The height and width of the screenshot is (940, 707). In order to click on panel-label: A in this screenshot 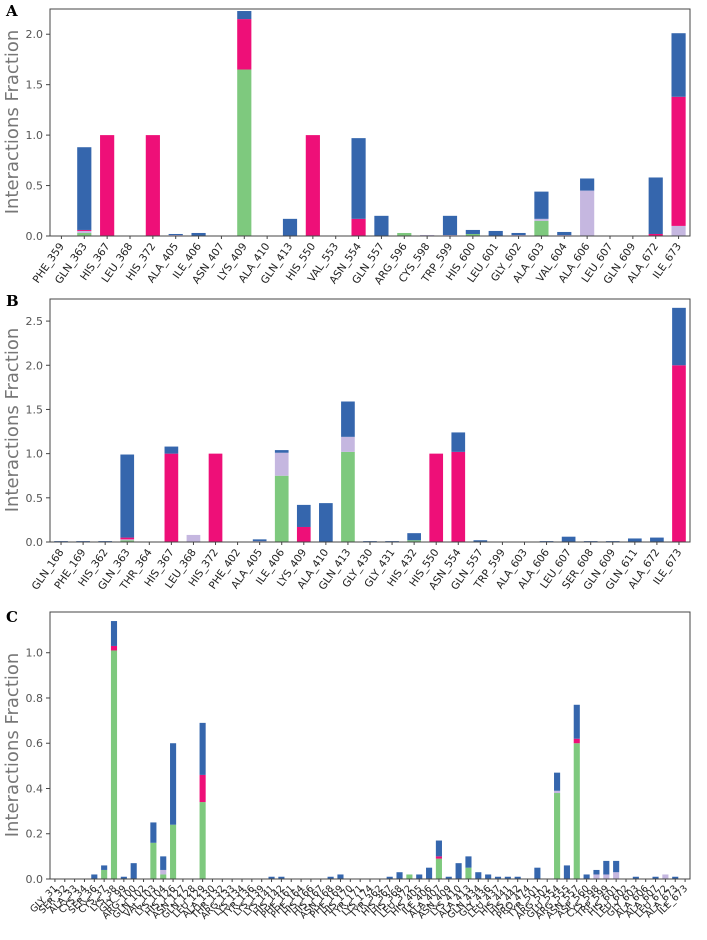, I will do `click(11, 11)`.